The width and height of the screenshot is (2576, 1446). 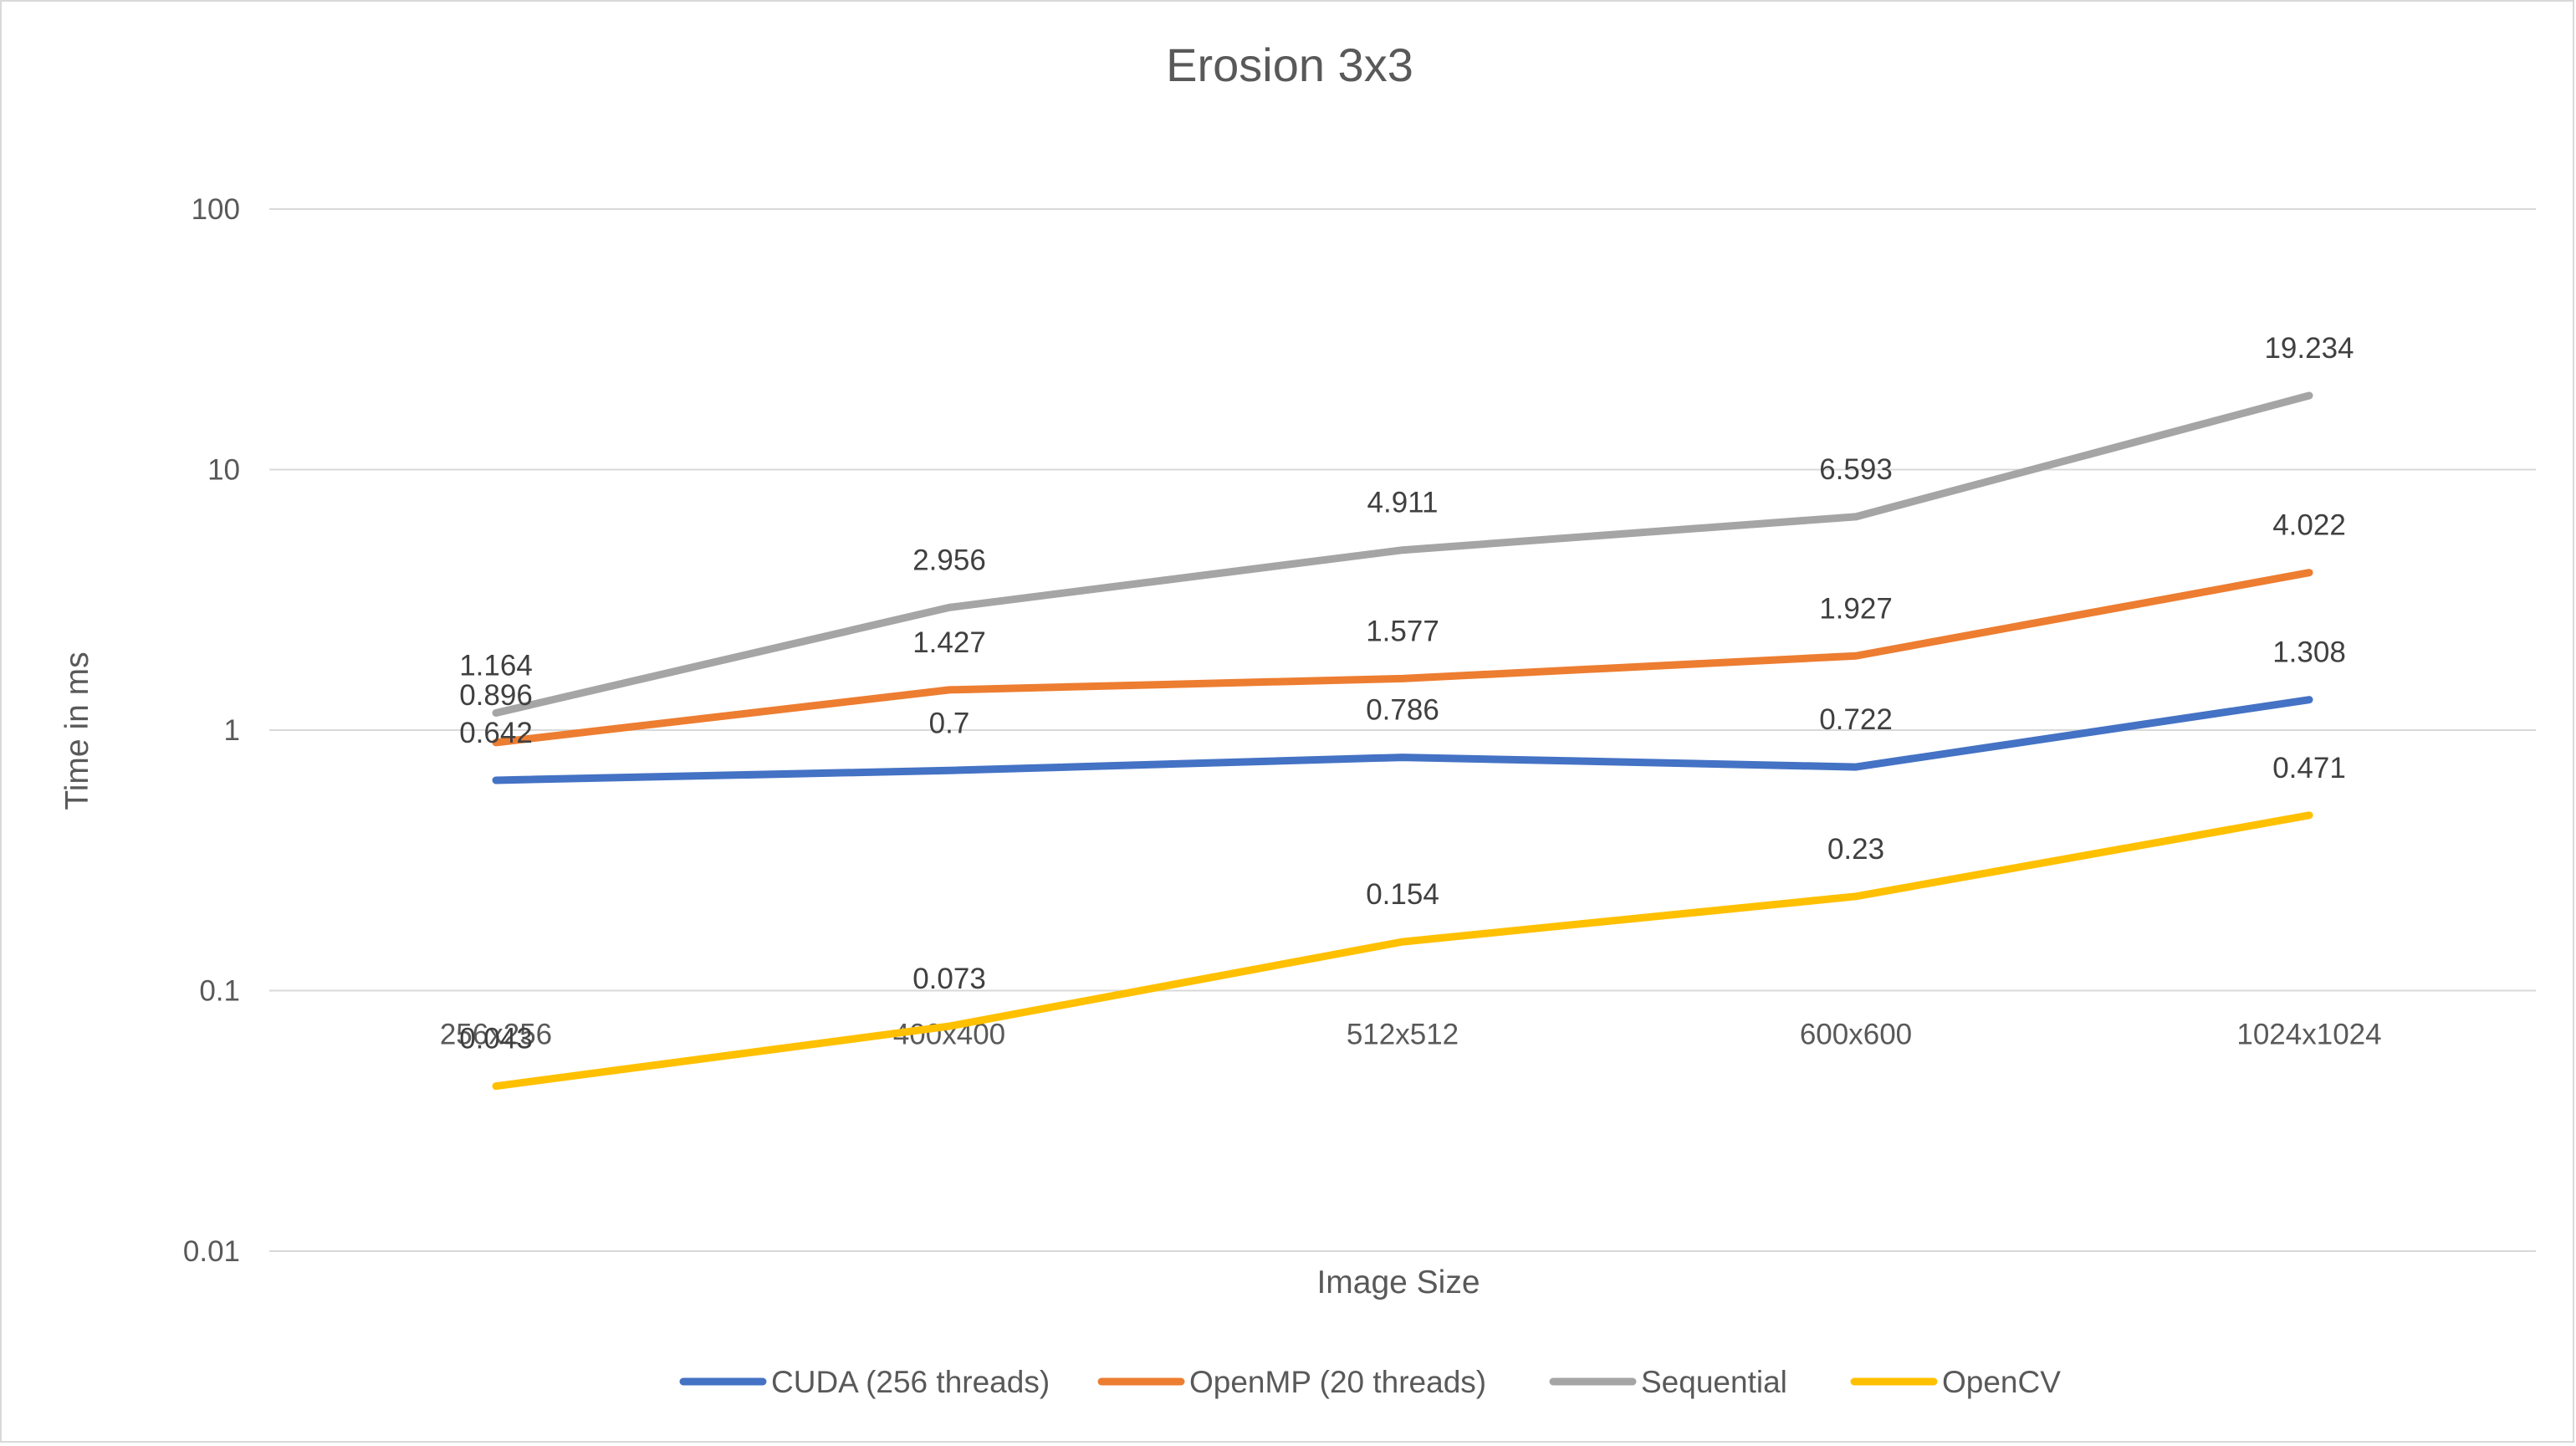 What do you see at coordinates (232, 730) in the screenshot?
I see `y-tick-label: 1` at bounding box center [232, 730].